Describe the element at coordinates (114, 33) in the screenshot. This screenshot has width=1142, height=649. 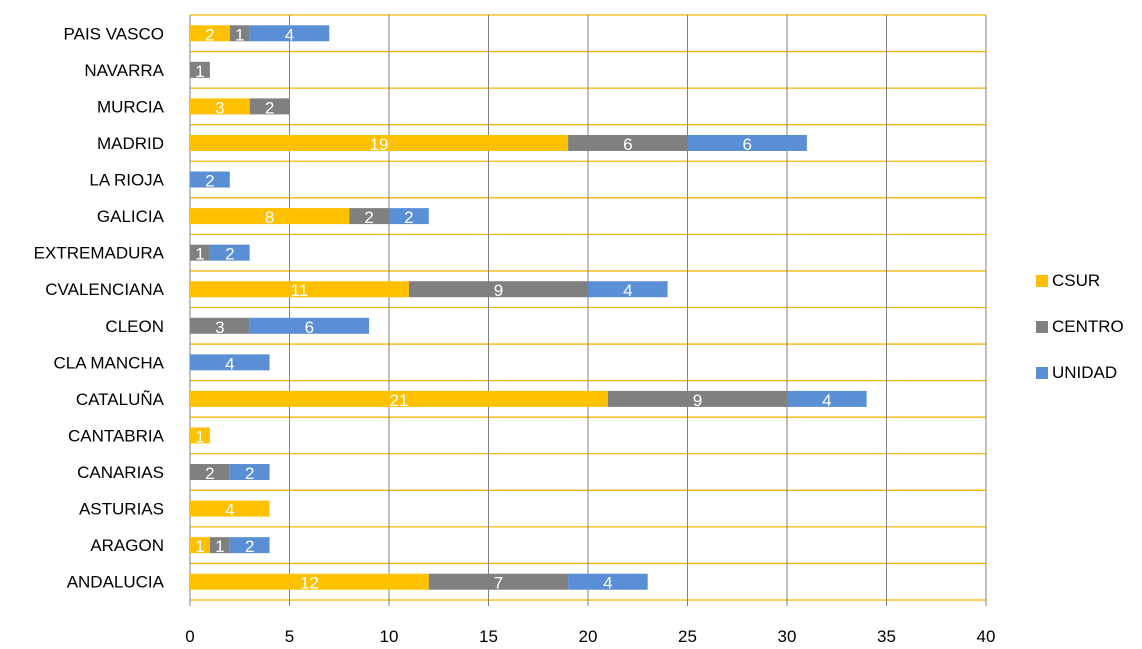
I see `category-label: PAIS VASCO` at that location.